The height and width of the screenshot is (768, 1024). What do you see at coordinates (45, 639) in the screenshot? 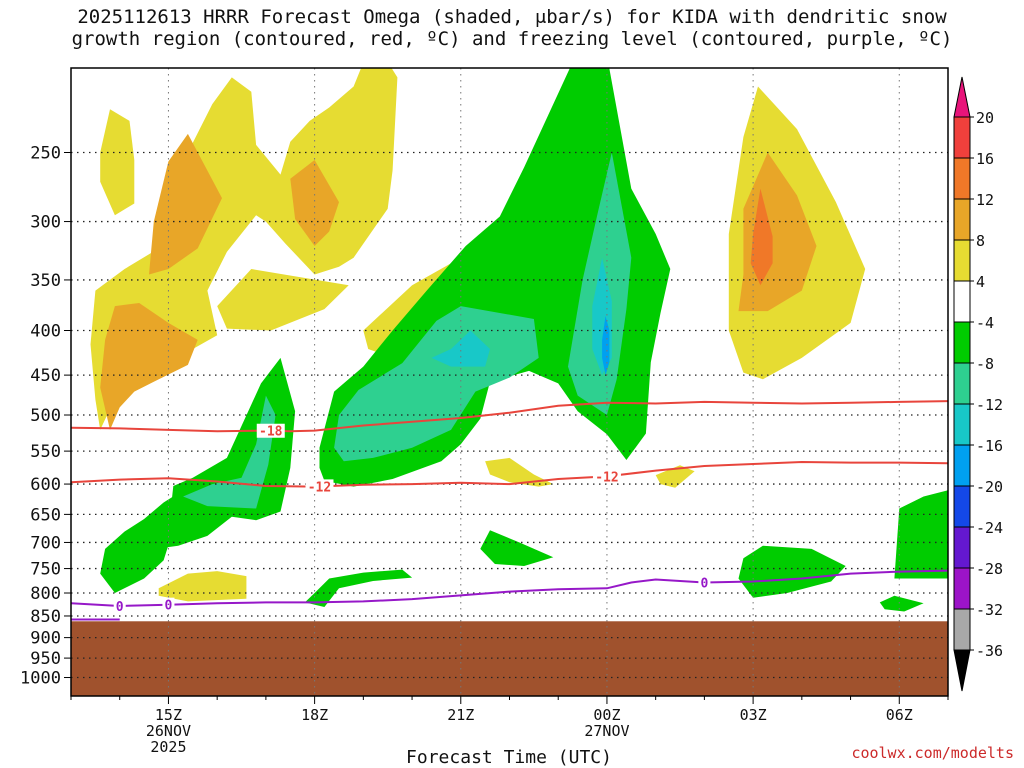
I see `y-tick-label-900: 900` at bounding box center [45, 639].